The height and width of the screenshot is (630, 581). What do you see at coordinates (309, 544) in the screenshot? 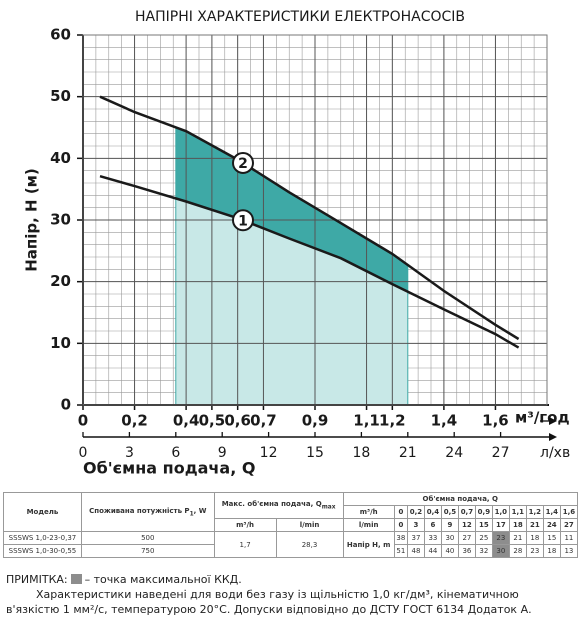
I see `table-cell: 28,3` at bounding box center [309, 544].